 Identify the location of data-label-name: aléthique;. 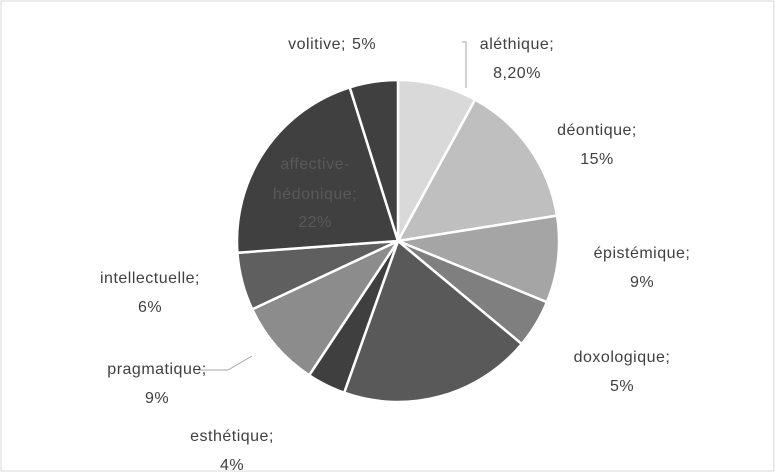
(517, 44).